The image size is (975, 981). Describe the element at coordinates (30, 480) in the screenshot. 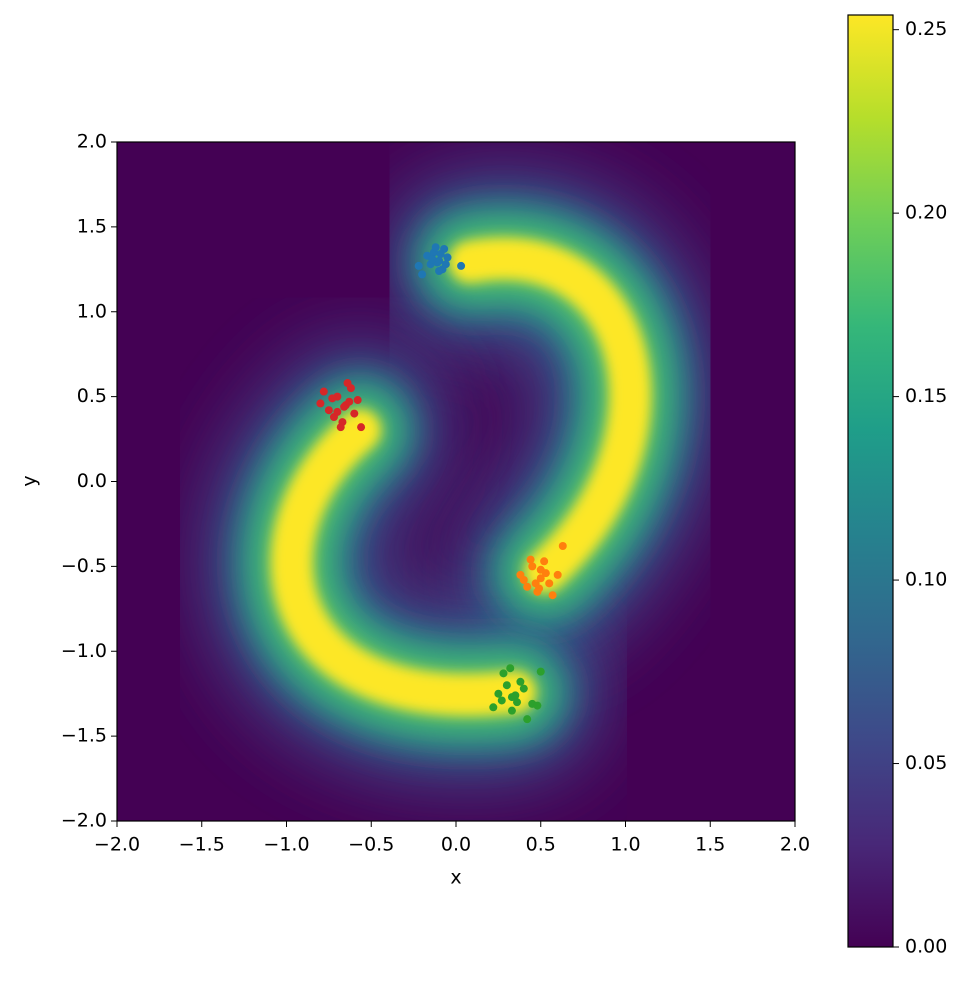

I see `y-axis-label: y` at that location.